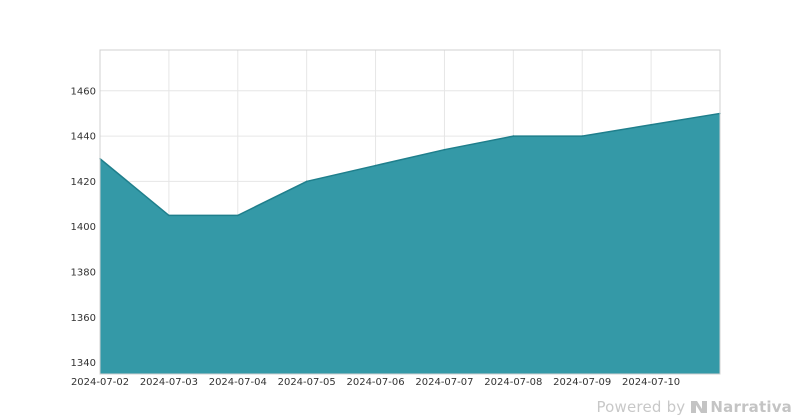 Image resolution: width=800 pixels, height=420 pixels. What do you see at coordinates (513, 382) in the screenshot?
I see `x-tick-label: 2024-07-08` at bounding box center [513, 382].